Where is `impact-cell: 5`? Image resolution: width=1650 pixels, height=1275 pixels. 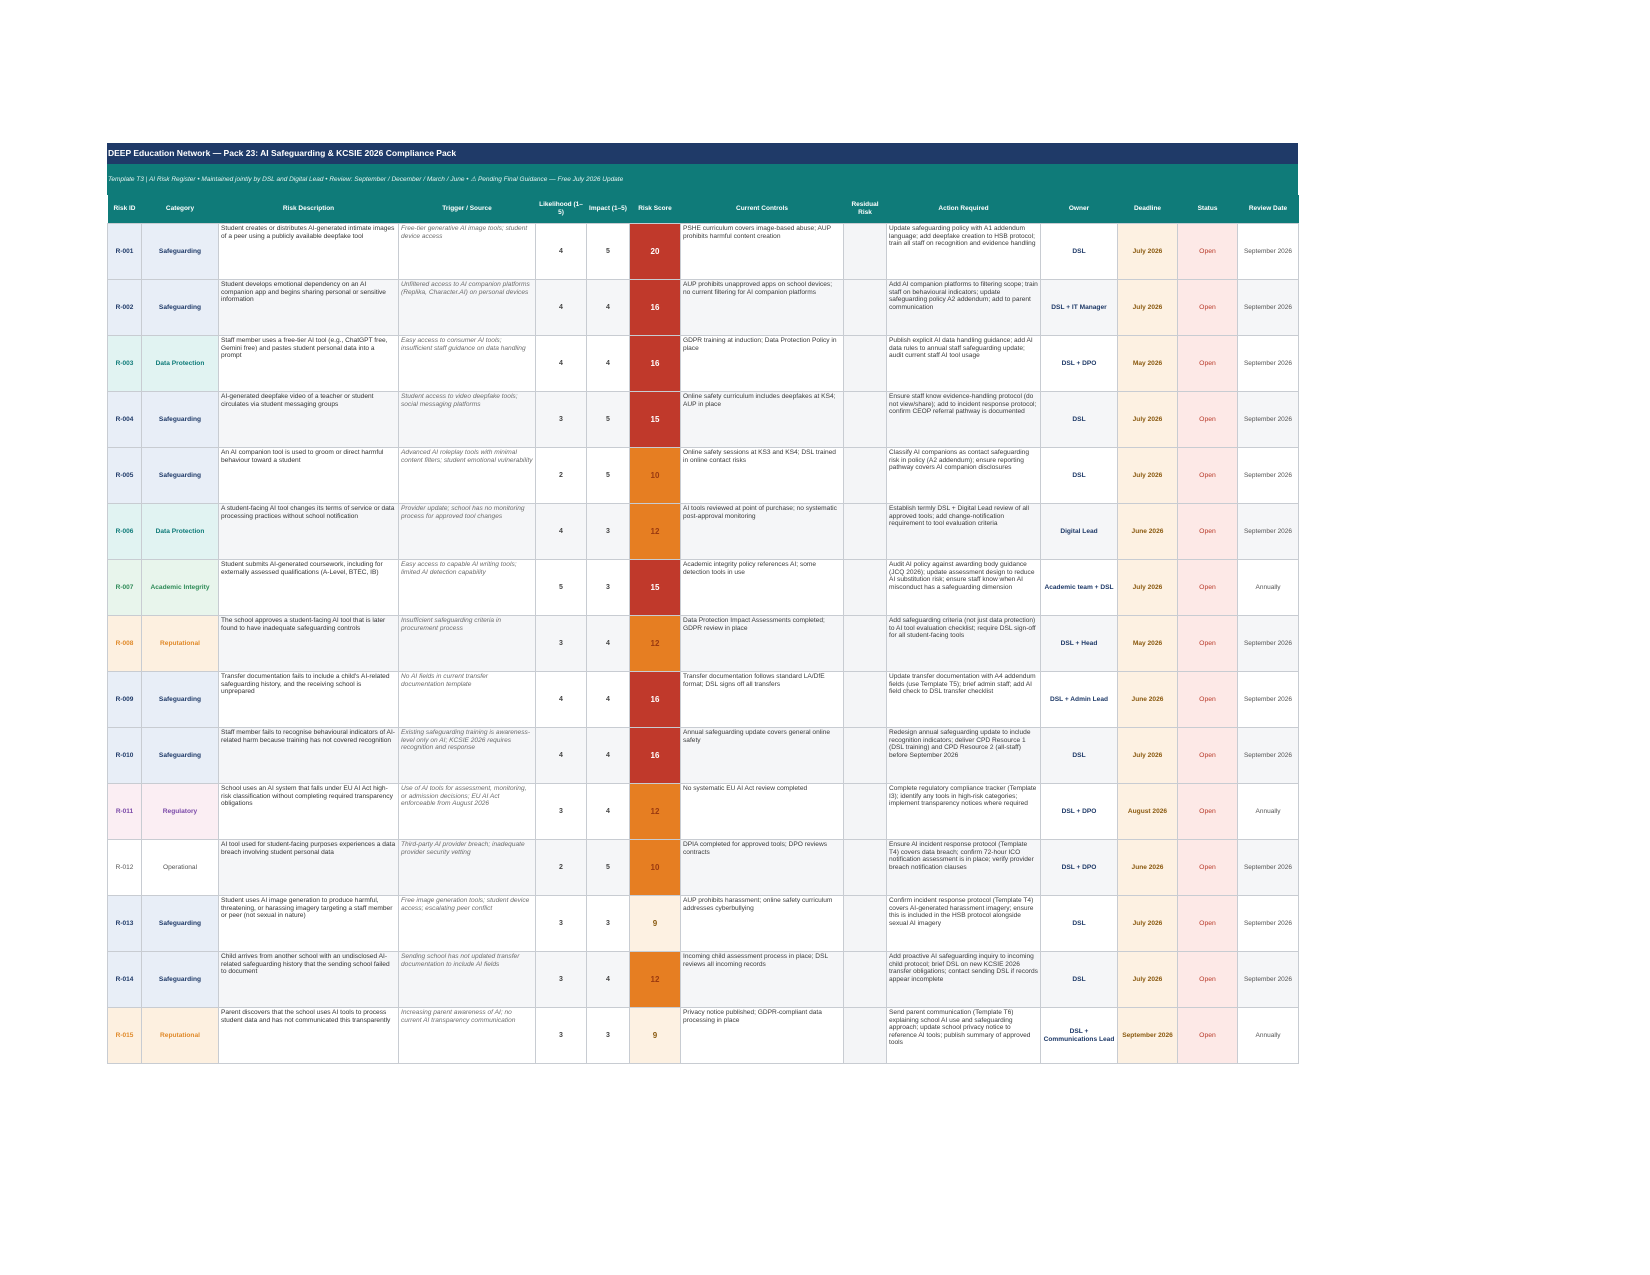 impact-cell: 5 is located at coordinates (608, 419).